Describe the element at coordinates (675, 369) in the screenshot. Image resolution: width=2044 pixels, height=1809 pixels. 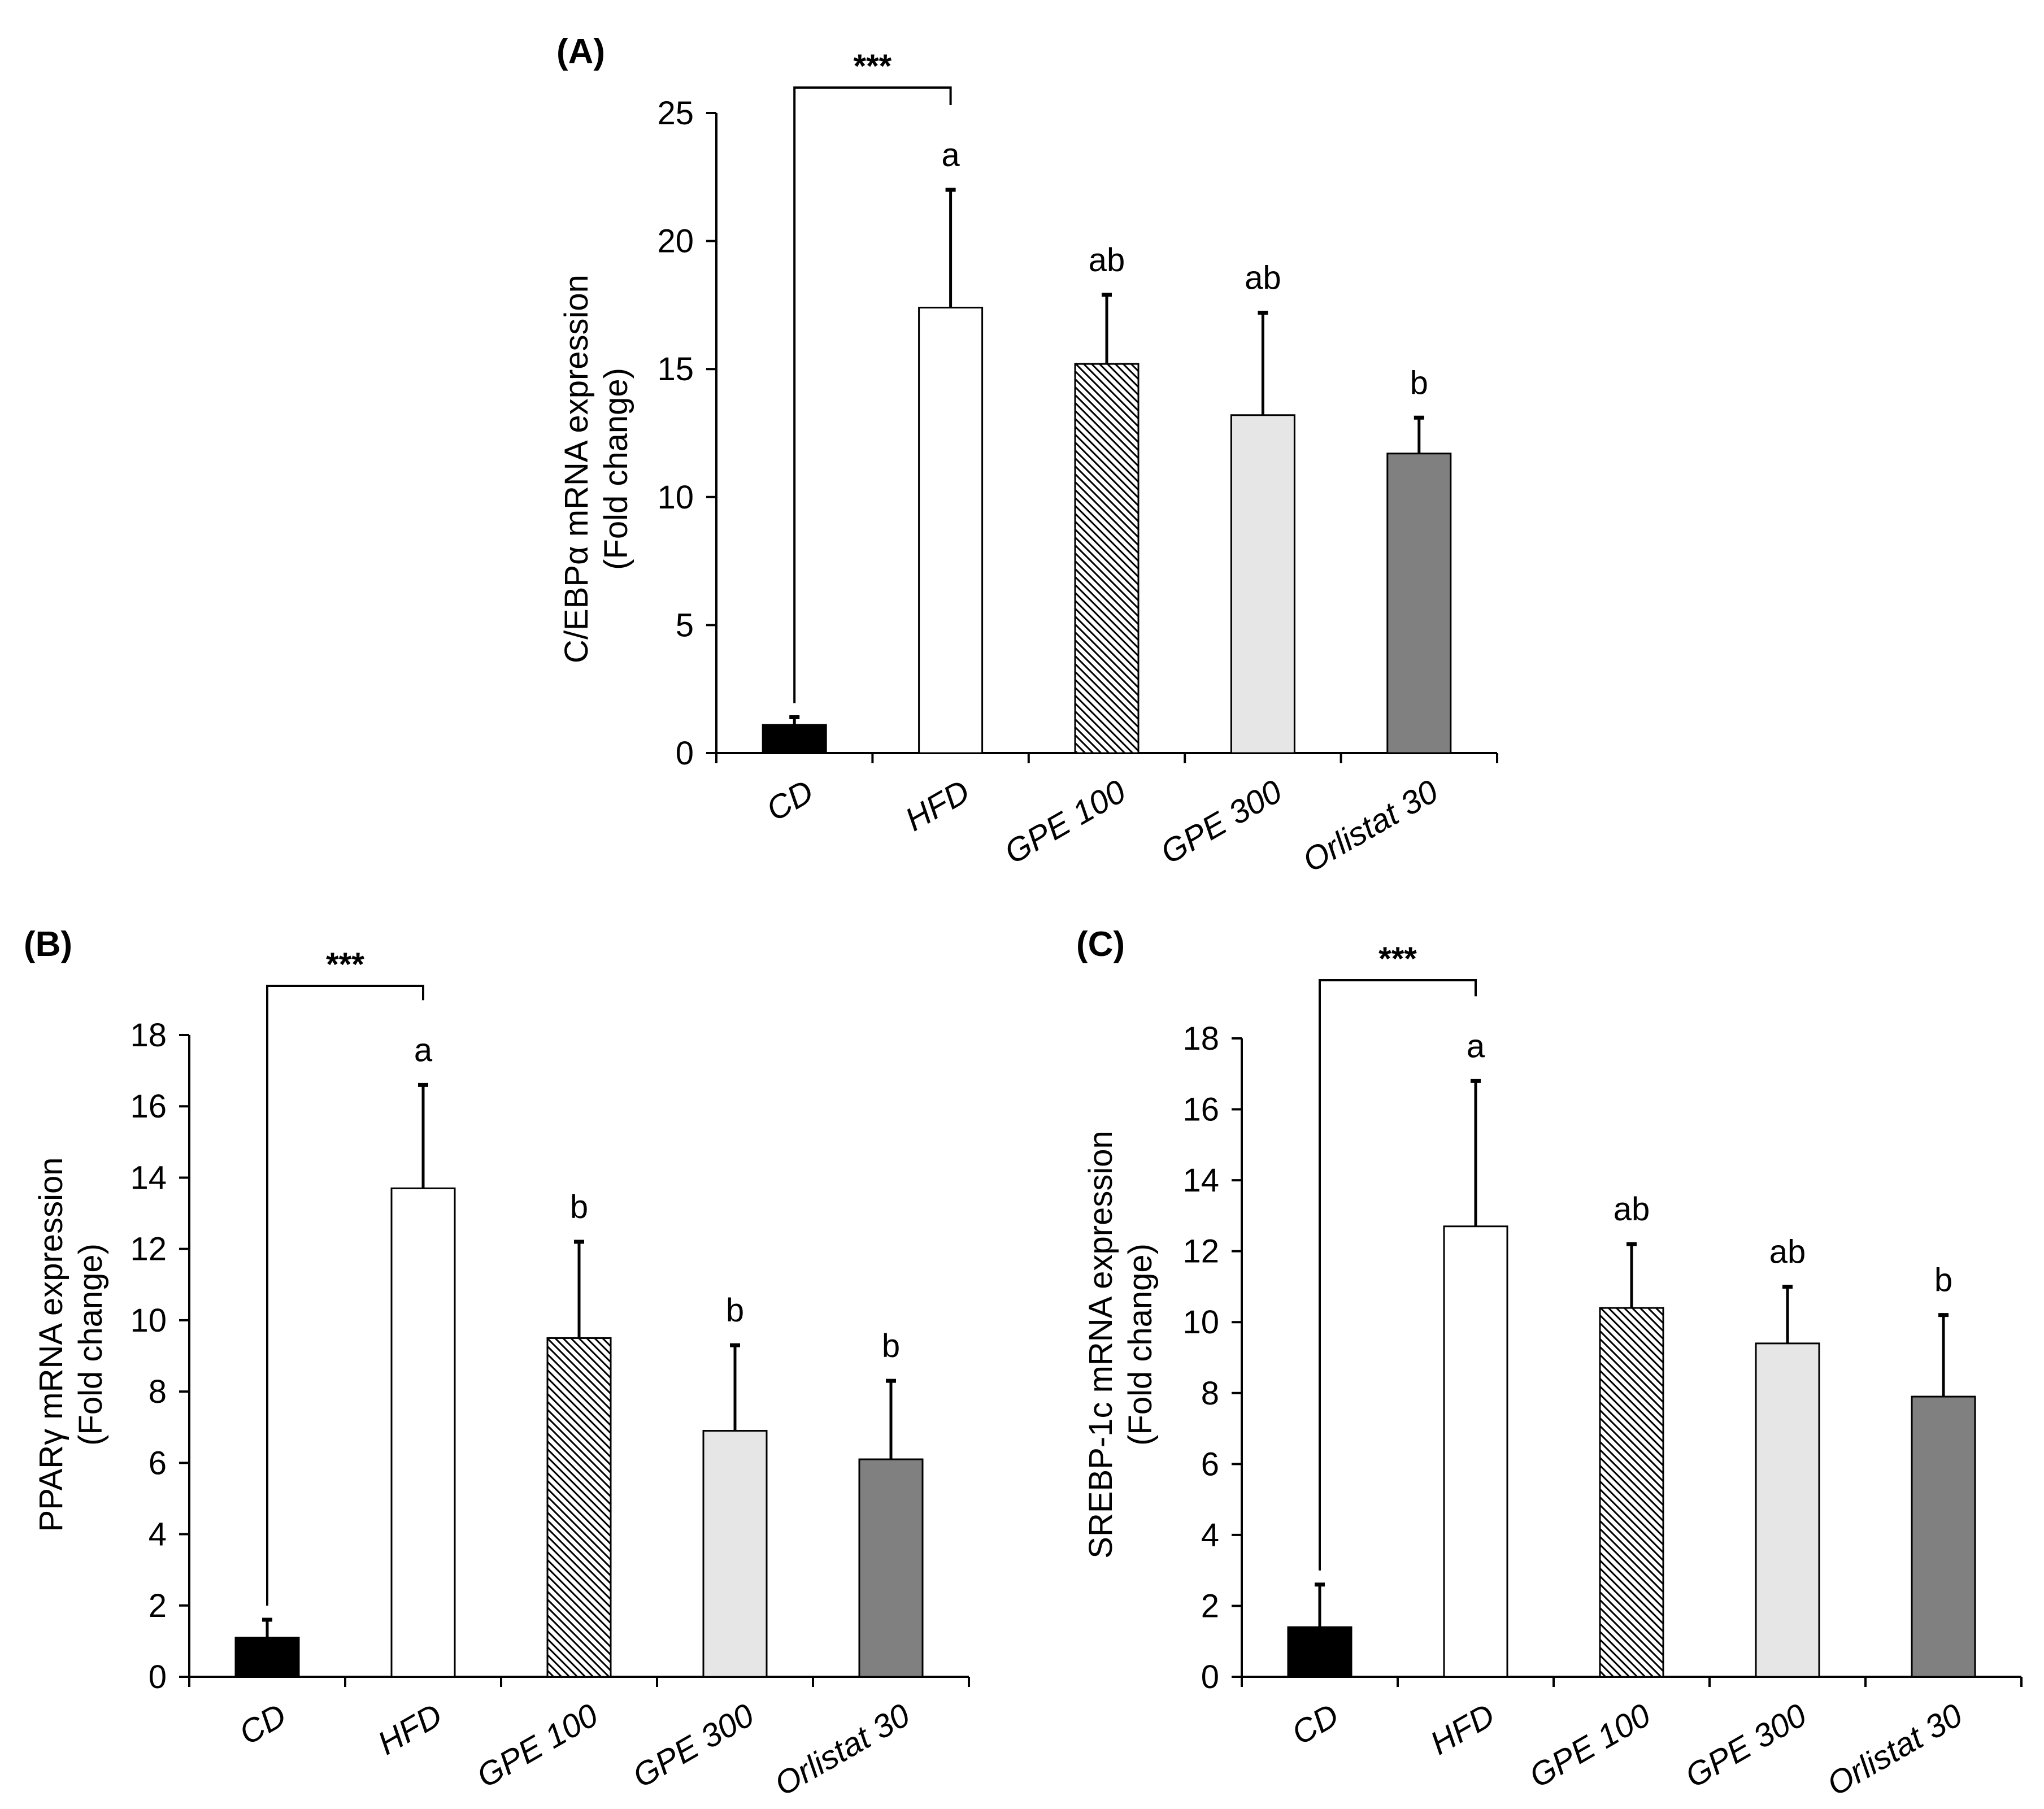
I see `y-tick-label: 15` at that location.